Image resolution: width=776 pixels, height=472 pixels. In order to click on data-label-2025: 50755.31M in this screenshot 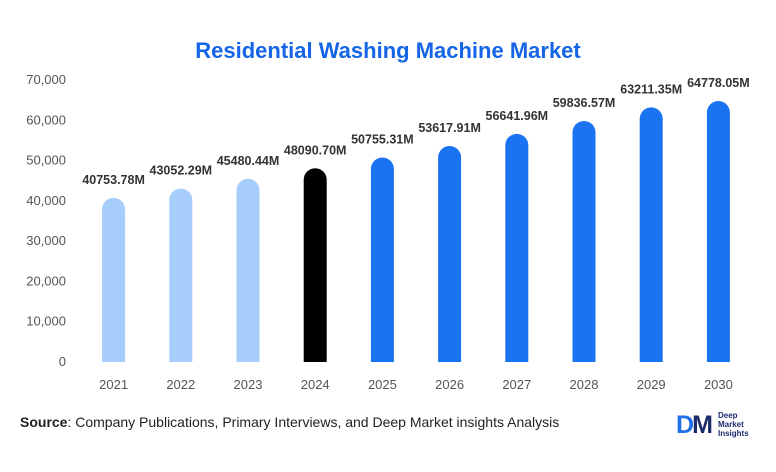, I will do `click(382, 140)`.